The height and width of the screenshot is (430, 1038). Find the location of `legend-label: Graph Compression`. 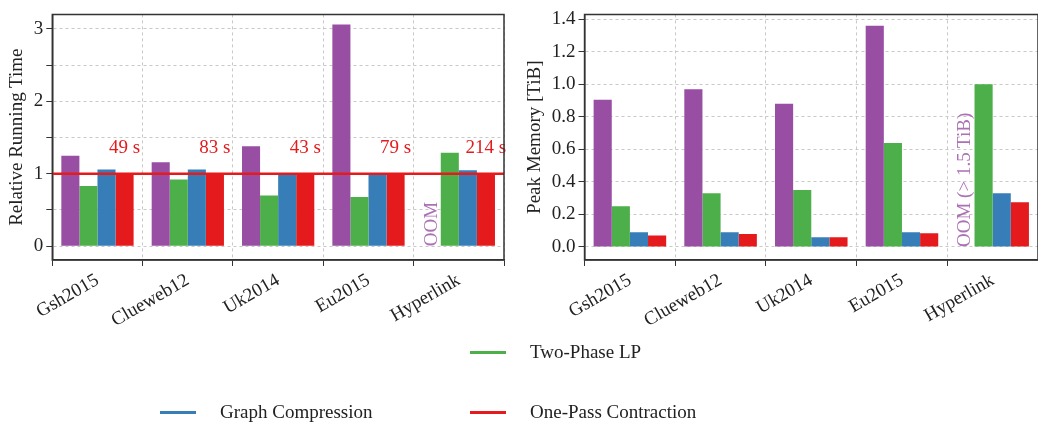

legend-label: Graph Compression is located at coordinates (296, 412).